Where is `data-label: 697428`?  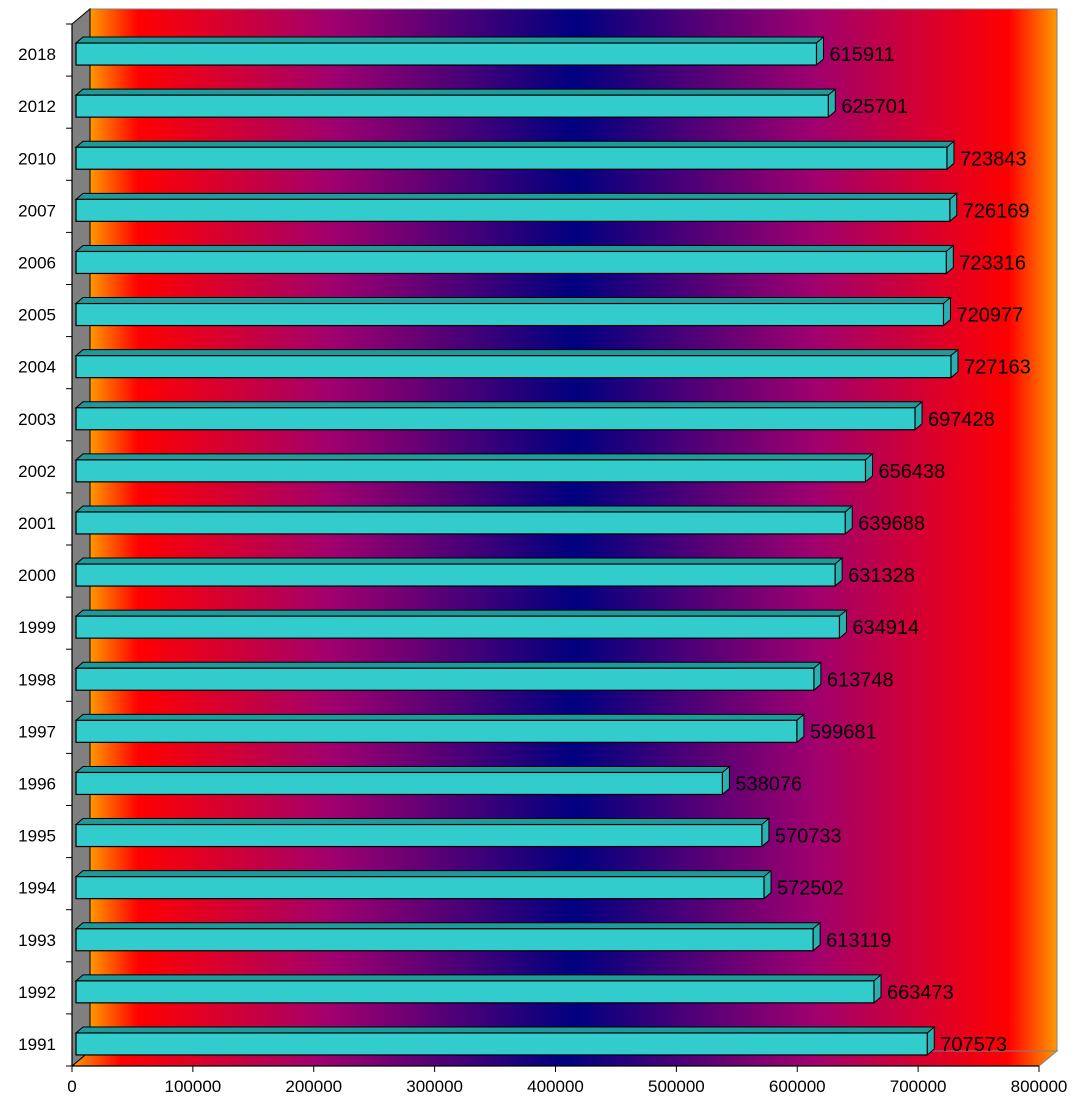
data-label: 697428 is located at coordinates (961, 420).